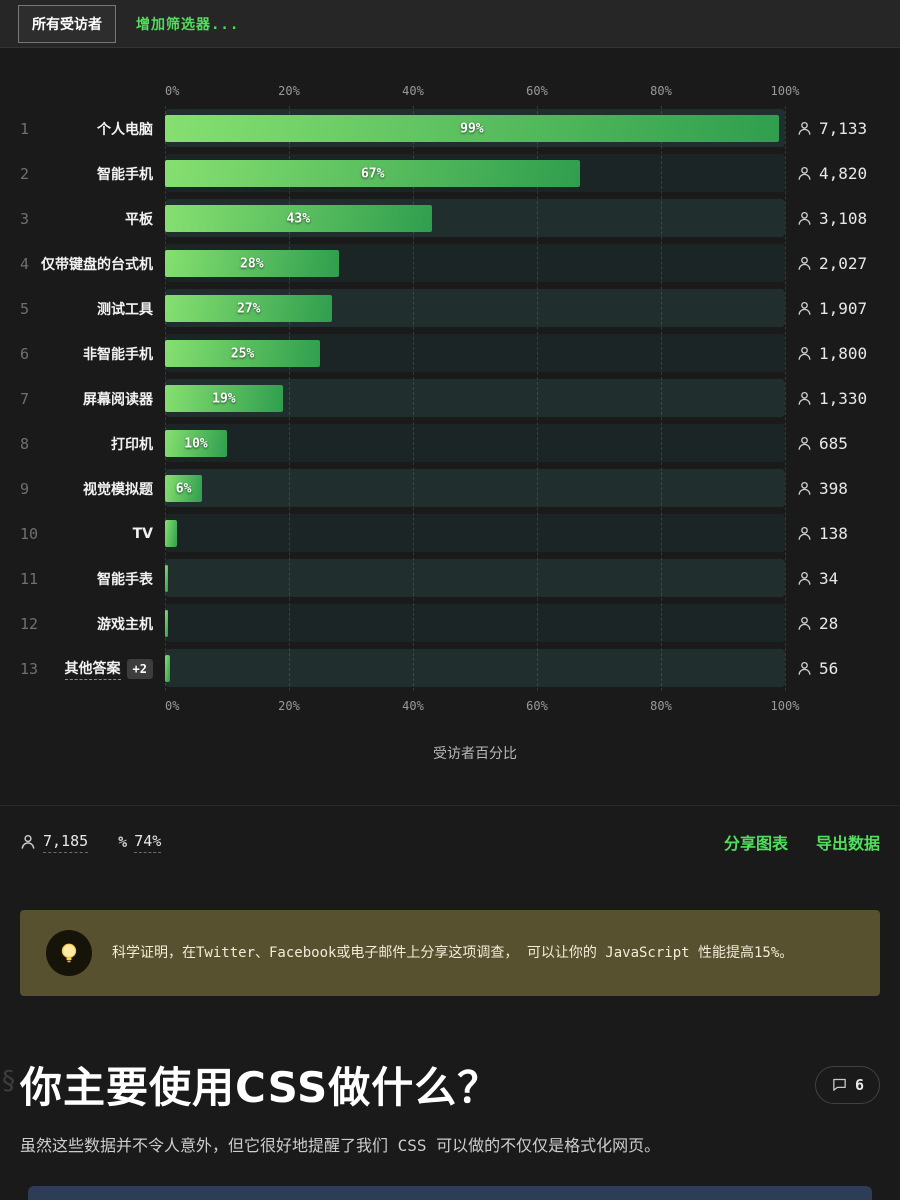  I want to click on percent-icon: %, so click(123, 842).